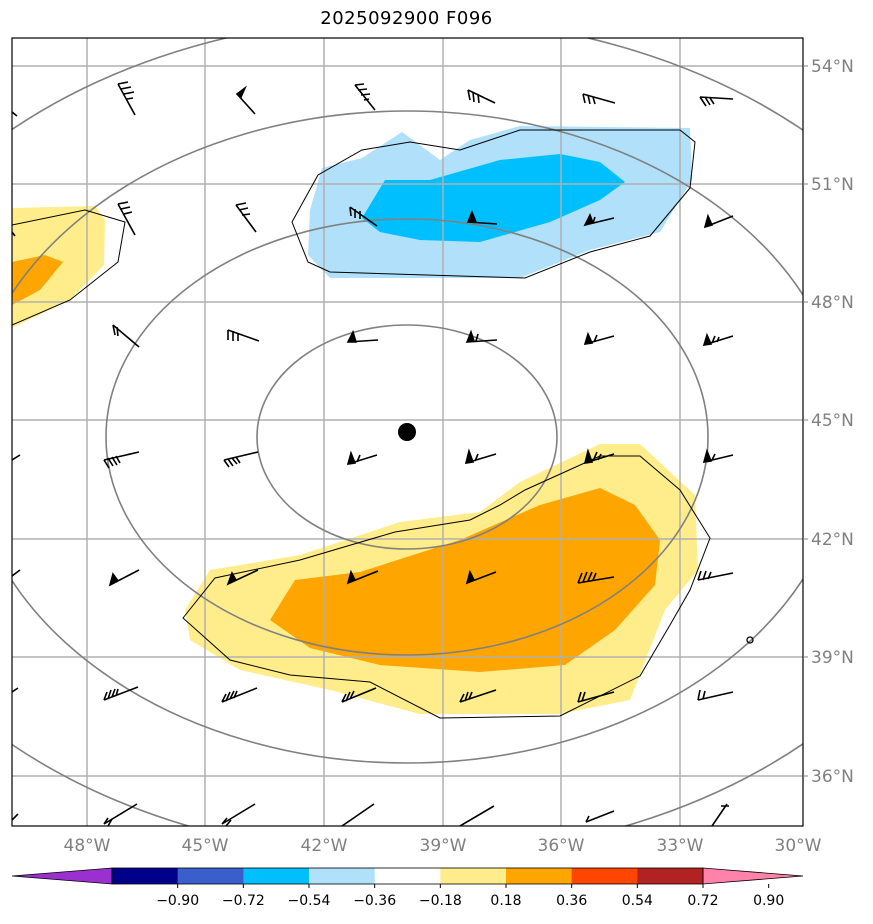  I want to click on colorbar-extend-max, so click(753, 876).